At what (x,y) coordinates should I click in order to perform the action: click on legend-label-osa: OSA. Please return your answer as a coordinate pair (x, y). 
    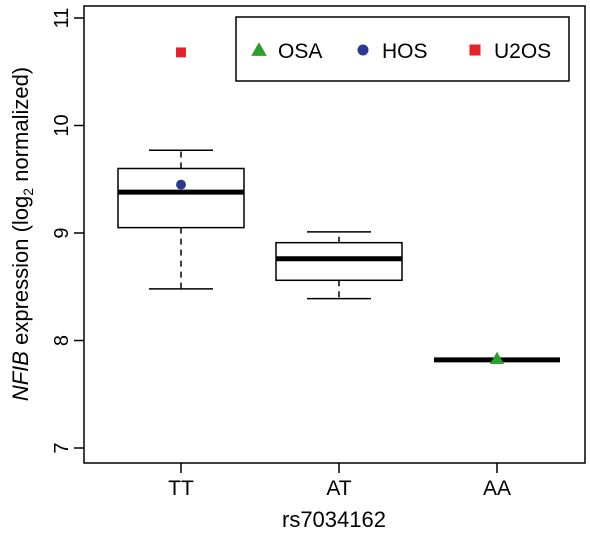
    Looking at the image, I should click on (300, 51).